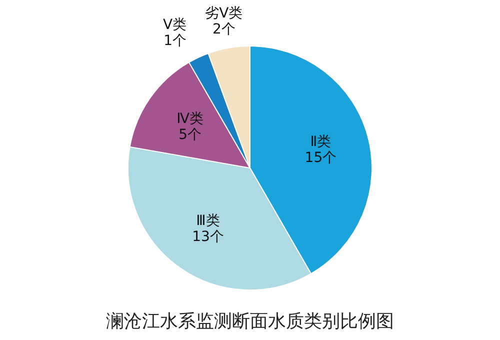 This screenshot has width=500, height=340. What do you see at coordinates (250, 321) in the screenshot?
I see `text: 澜沧江水系监测断面水质类别比例图` at bounding box center [250, 321].